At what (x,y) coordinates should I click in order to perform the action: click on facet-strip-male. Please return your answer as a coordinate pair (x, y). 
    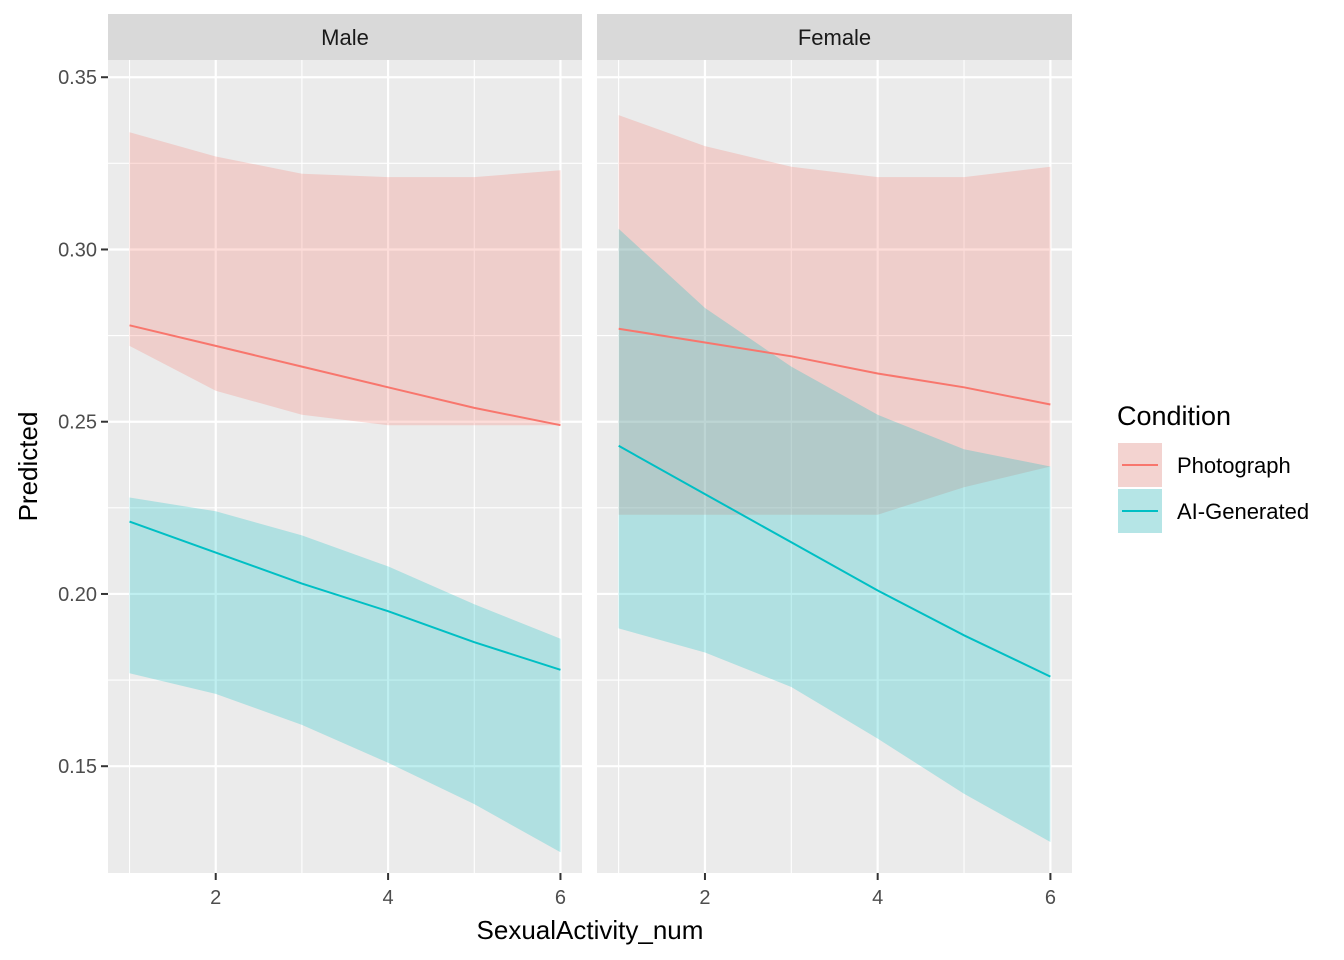
    Looking at the image, I should click on (345, 37).